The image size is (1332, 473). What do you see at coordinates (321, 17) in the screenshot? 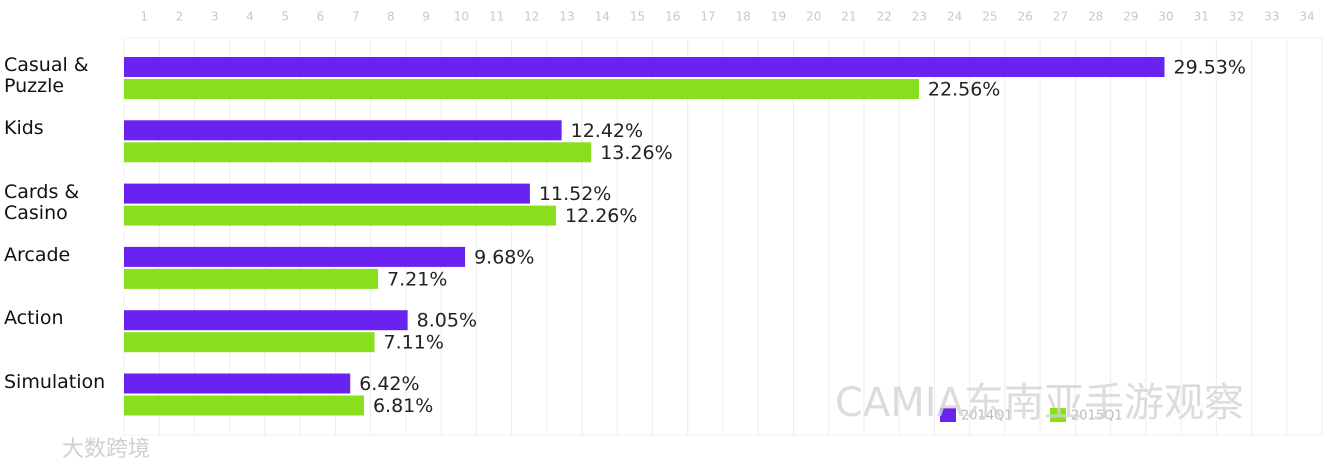
I see `x-tick-label: 6` at bounding box center [321, 17].